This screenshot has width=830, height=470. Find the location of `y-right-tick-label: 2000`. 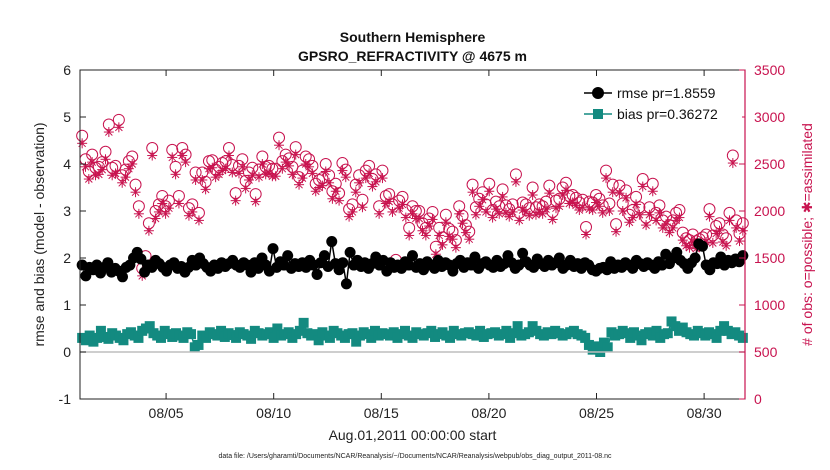

y-right-tick-label: 2000 is located at coordinates (769, 211).